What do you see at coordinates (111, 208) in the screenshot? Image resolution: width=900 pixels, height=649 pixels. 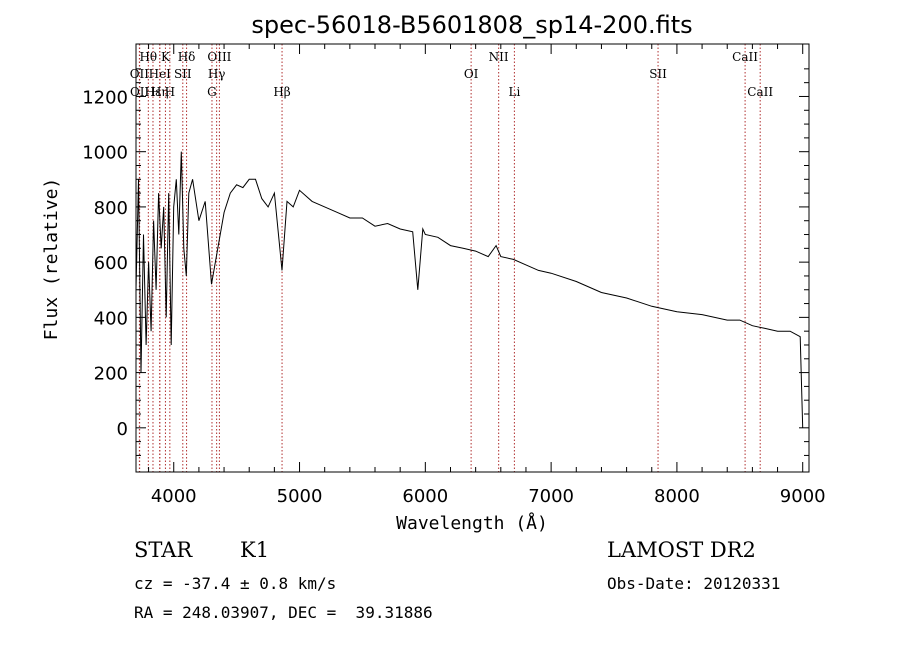 I see `y-tick-label: 800` at bounding box center [111, 208].